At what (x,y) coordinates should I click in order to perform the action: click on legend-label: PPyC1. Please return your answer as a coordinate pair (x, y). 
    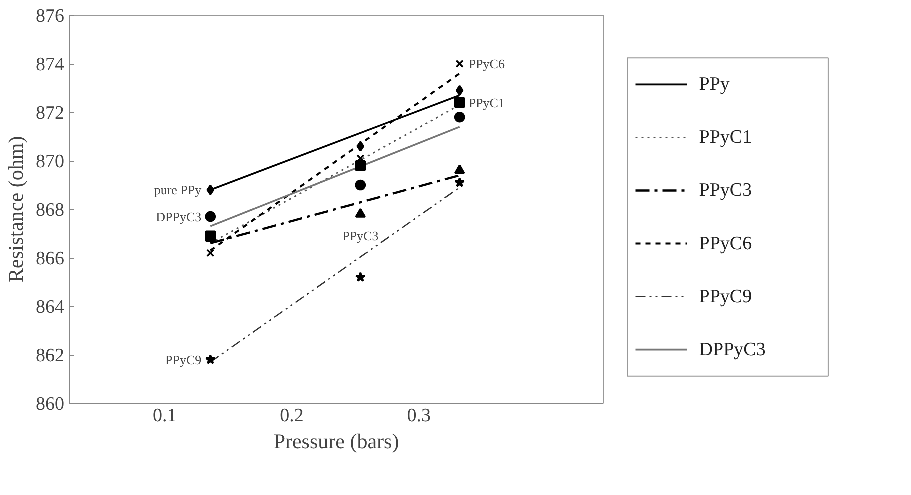
    Looking at the image, I should click on (725, 137).